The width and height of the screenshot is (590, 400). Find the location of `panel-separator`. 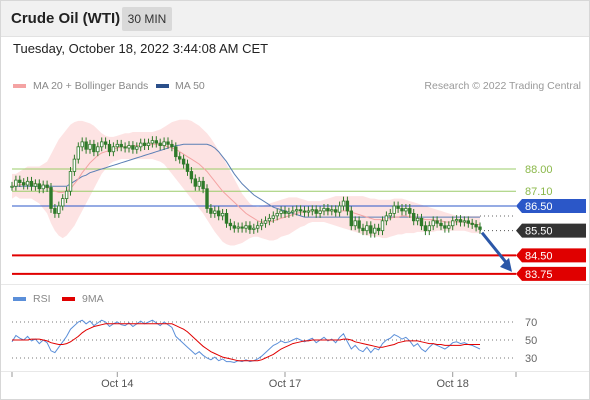

panel-separator is located at coordinates (295, 284).